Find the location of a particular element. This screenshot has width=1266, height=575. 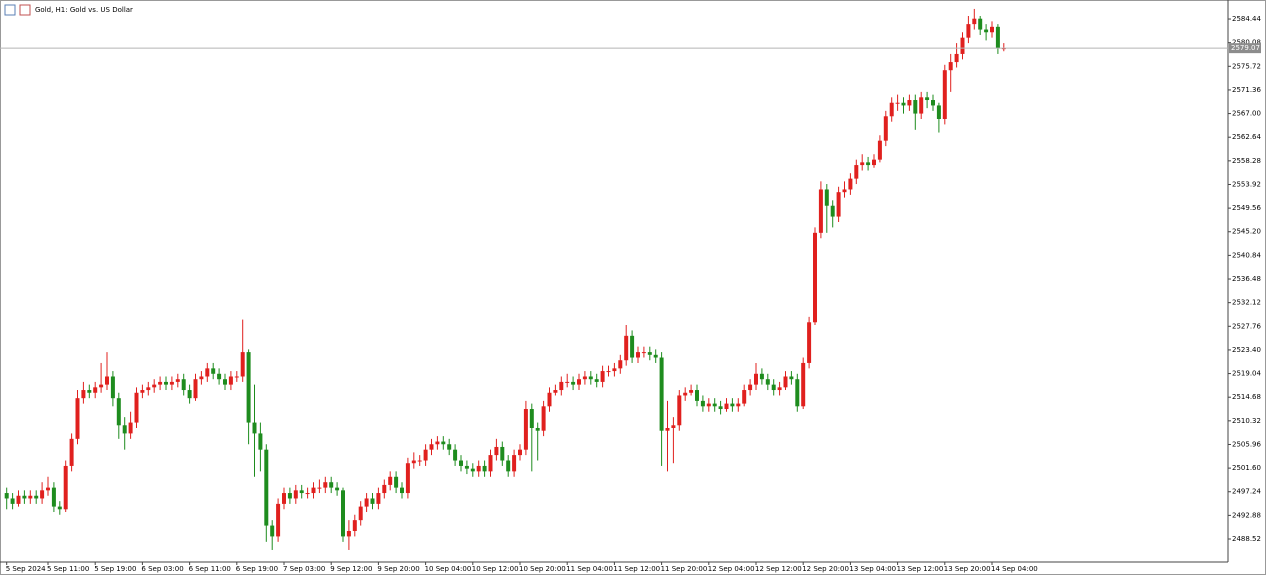

x-tick-label: 13 Sep 12:00 is located at coordinates (920, 569).